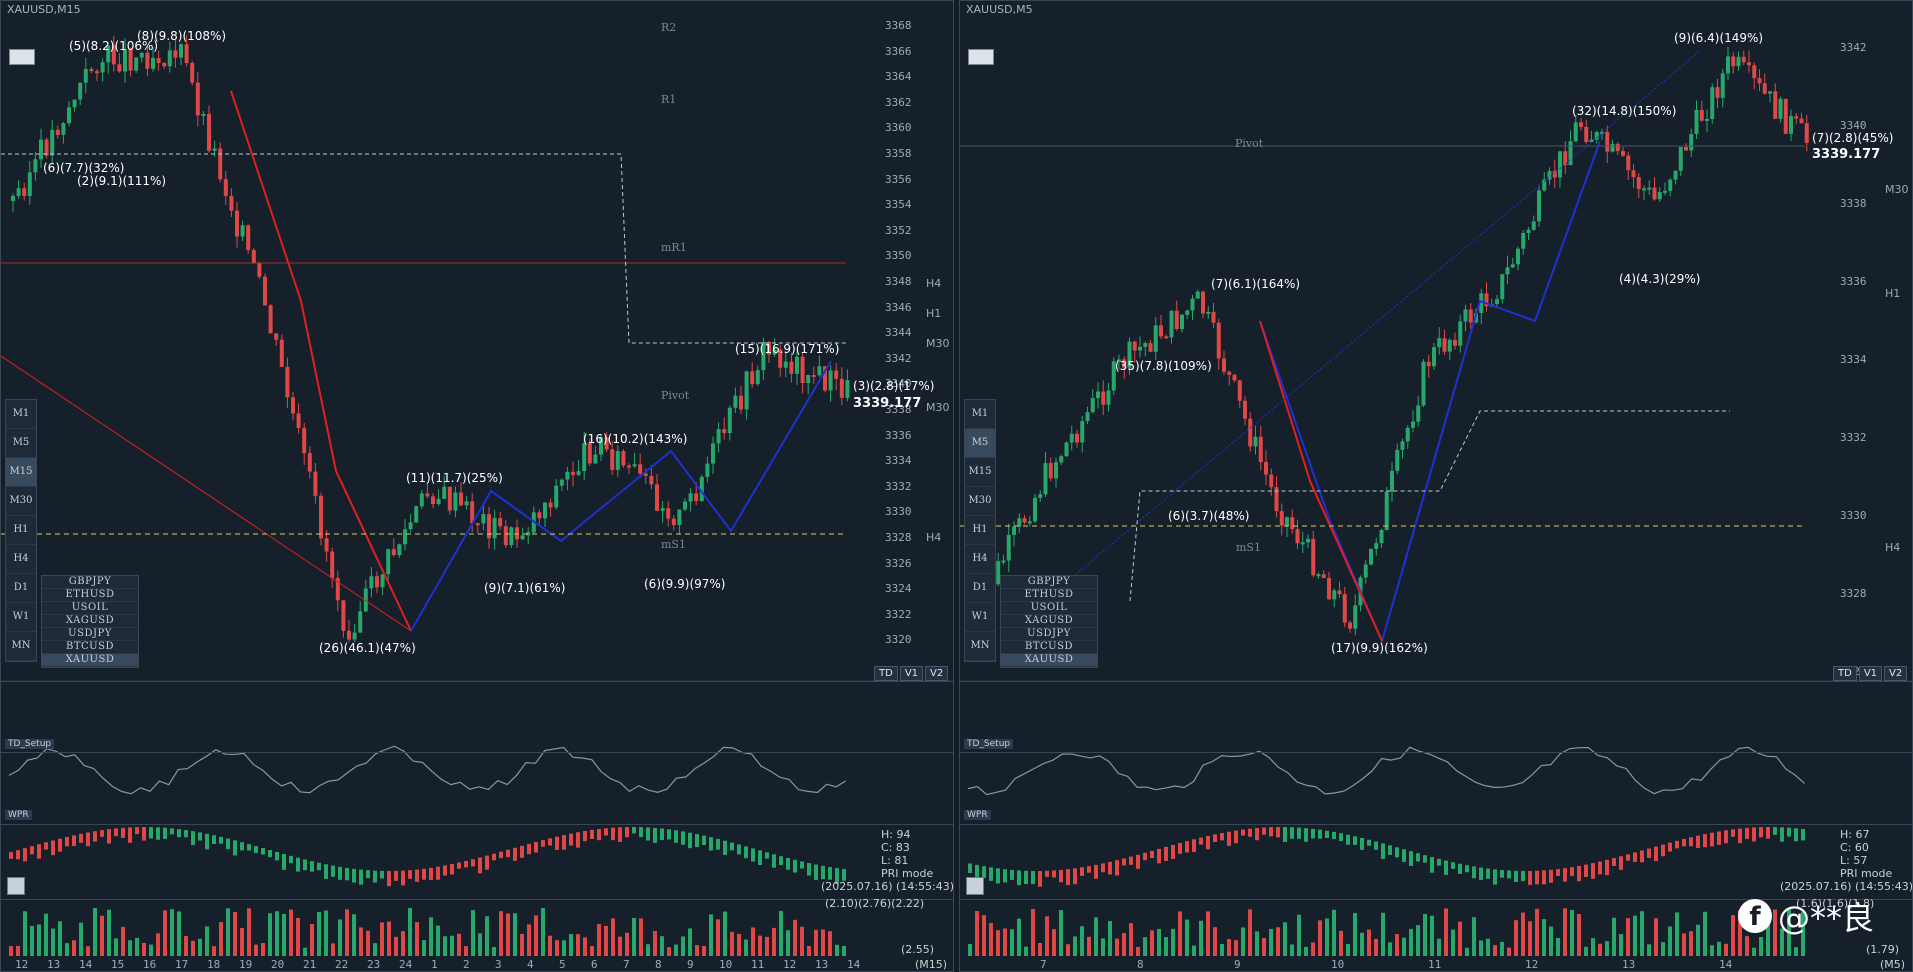 The image size is (1913, 972). I want to click on price-tick-label: 3348, so click(898, 281).